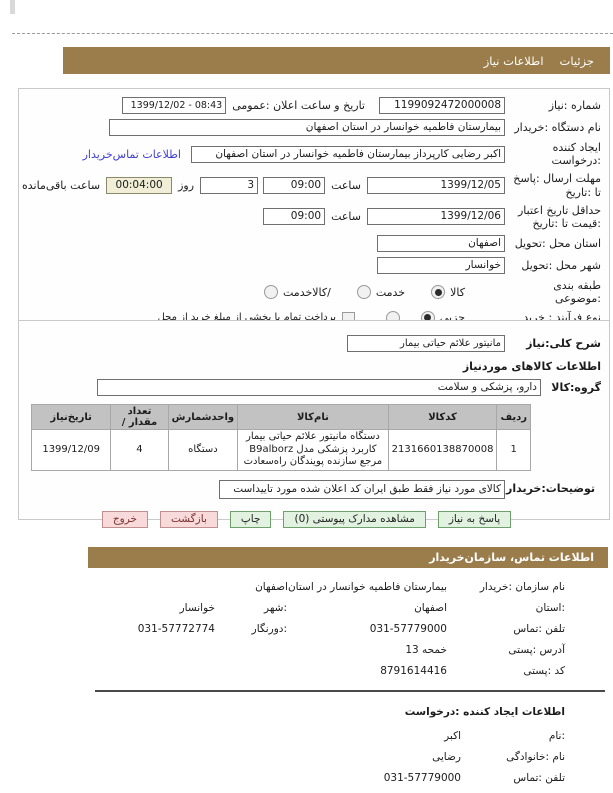 This screenshot has width=613, height=793. Describe the element at coordinates (544, 671) in the screenshot. I see `postal-code-label: کد :پستی` at that location.